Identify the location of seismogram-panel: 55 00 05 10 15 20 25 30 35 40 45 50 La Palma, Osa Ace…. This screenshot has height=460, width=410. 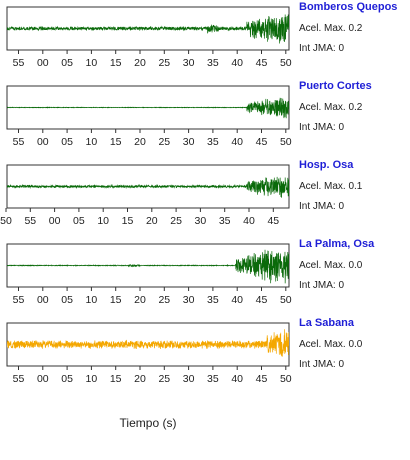
(190, 272).